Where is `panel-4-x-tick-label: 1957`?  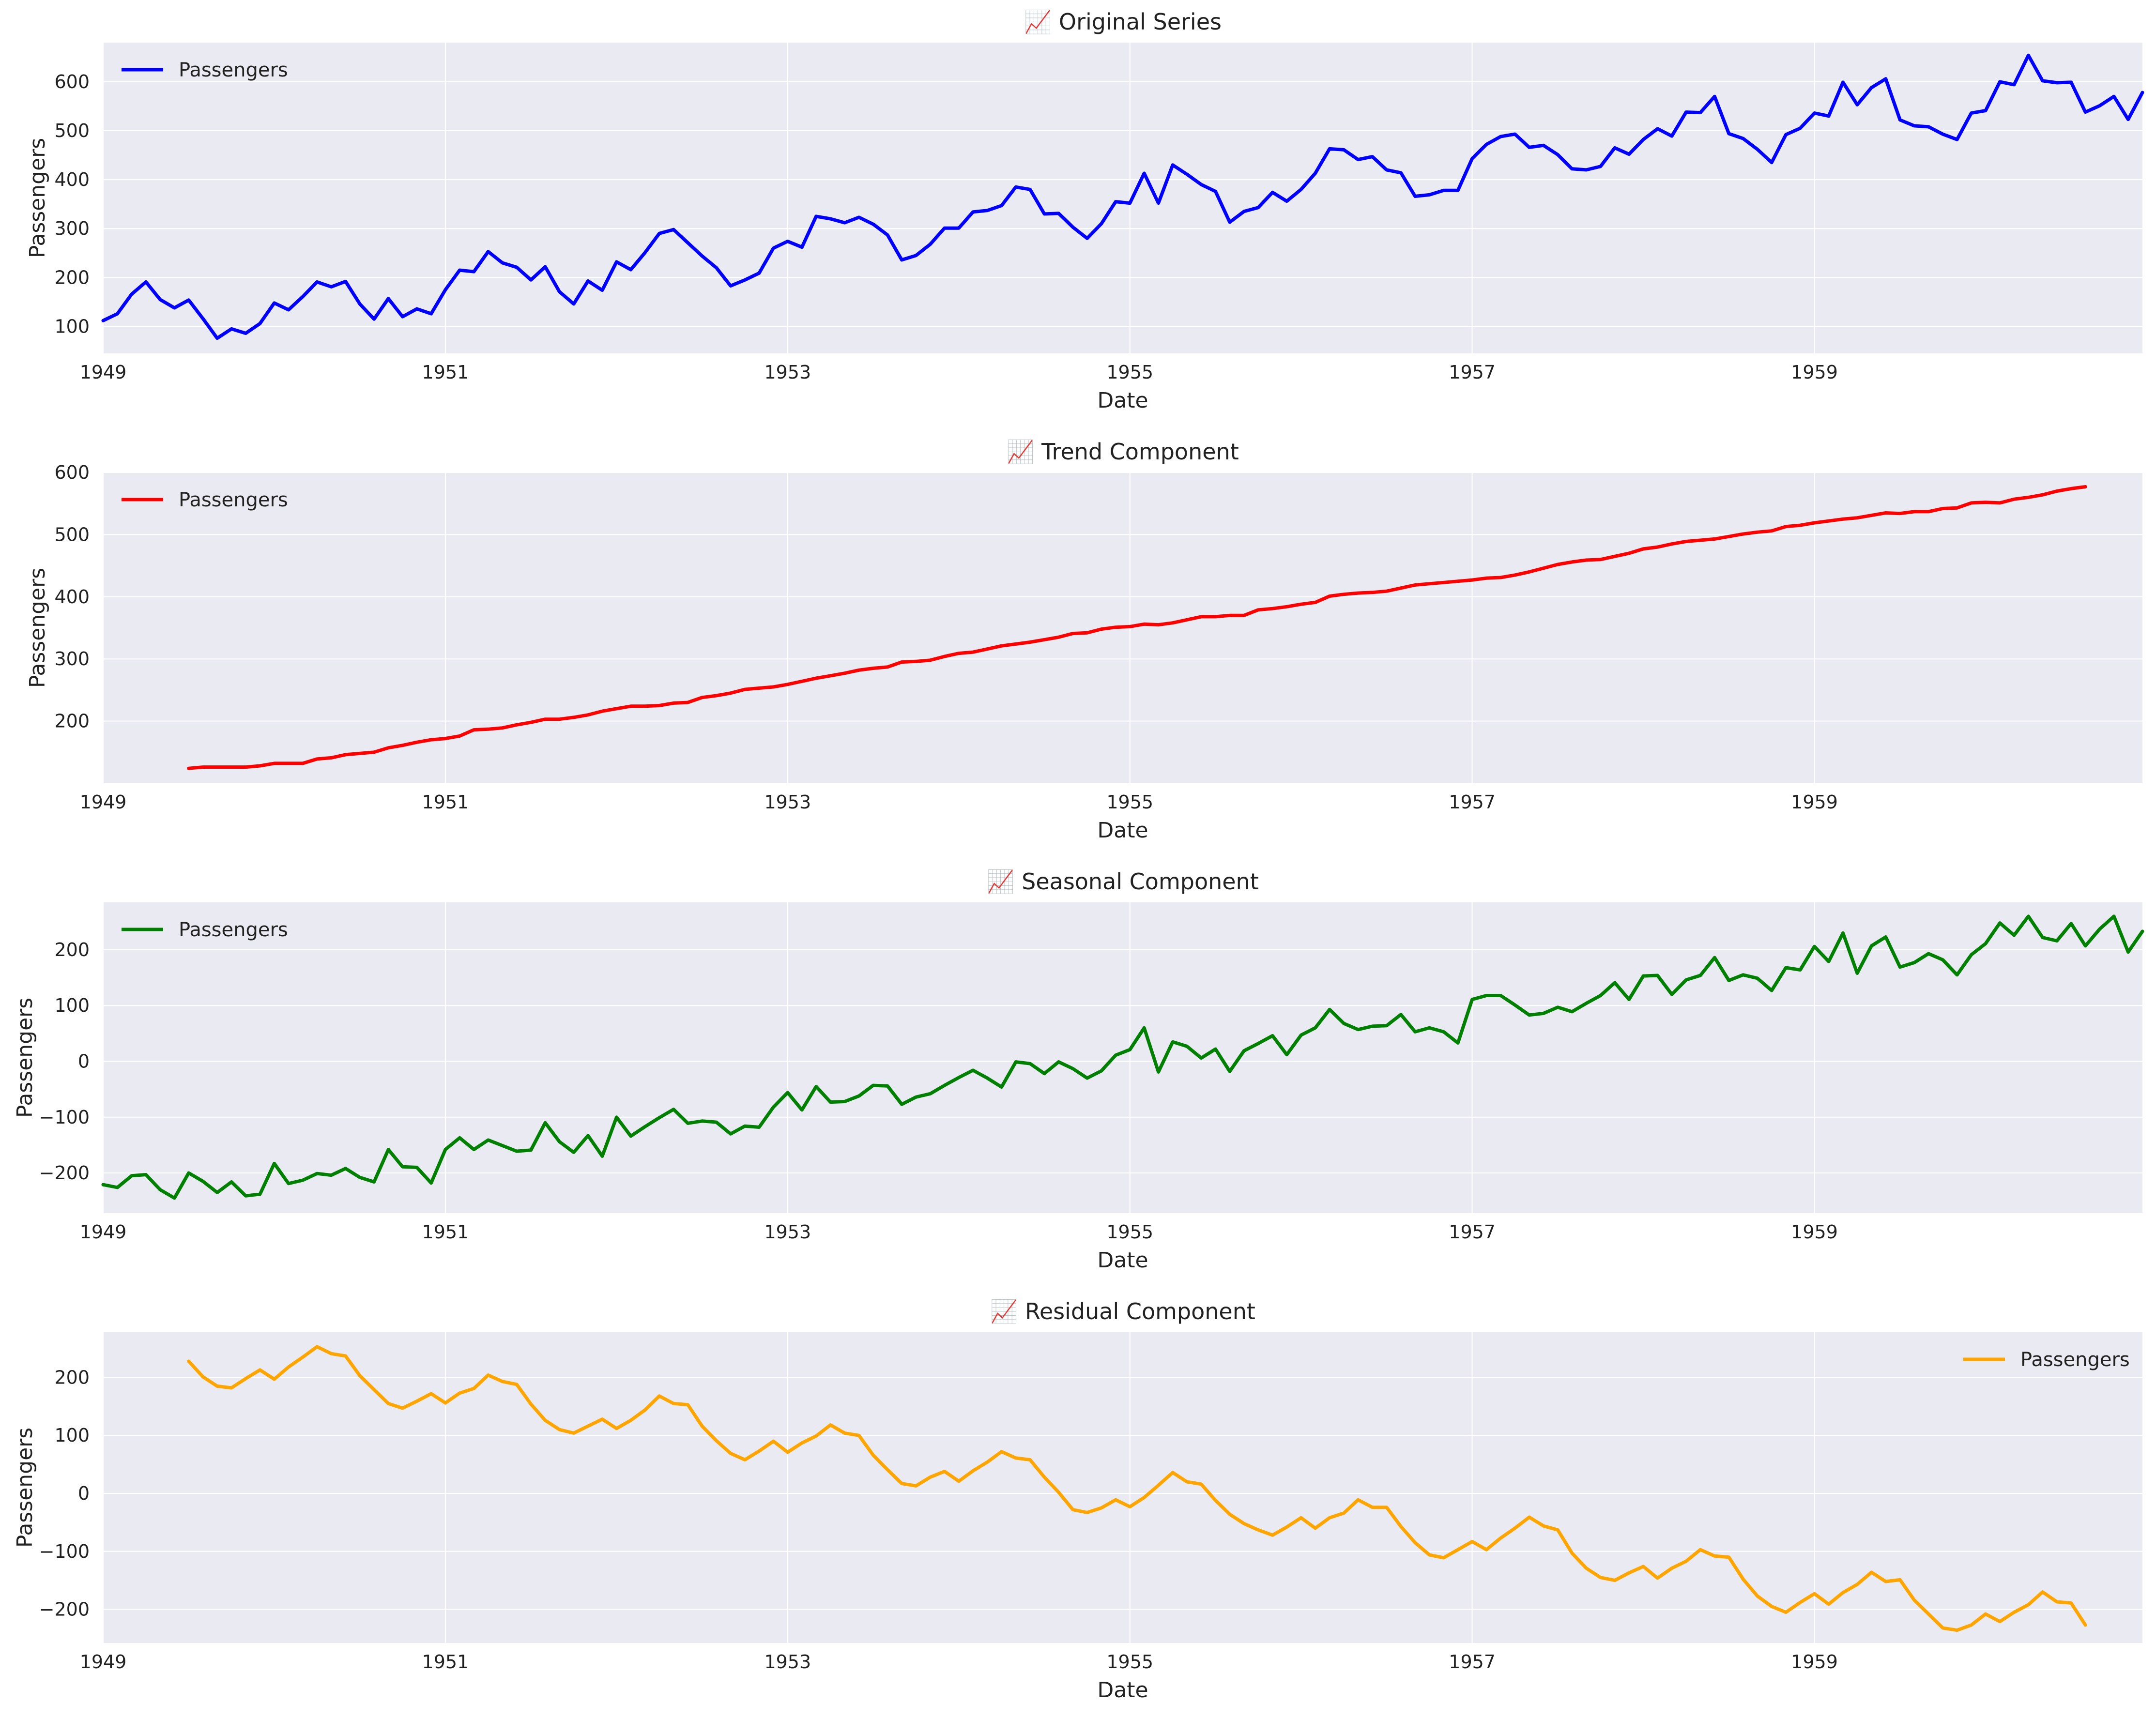
panel-4-x-tick-label: 1957 is located at coordinates (1472, 1662).